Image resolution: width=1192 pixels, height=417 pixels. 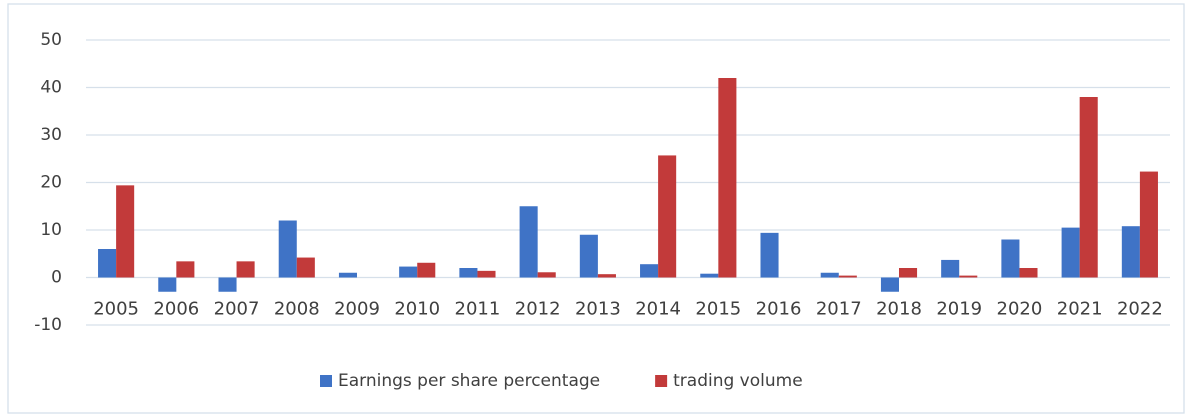 What do you see at coordinates (538, 309) in the screenshot?
I see `x-tick-label: 2012` at bounding box center [538, 309].